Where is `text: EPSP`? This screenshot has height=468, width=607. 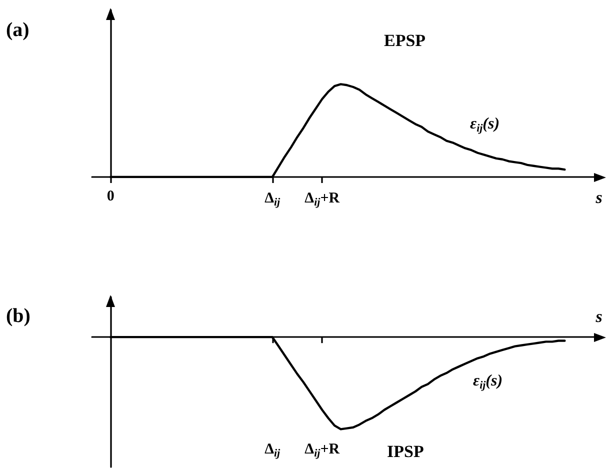
text: EPSP is located at coordinates (405, 40).